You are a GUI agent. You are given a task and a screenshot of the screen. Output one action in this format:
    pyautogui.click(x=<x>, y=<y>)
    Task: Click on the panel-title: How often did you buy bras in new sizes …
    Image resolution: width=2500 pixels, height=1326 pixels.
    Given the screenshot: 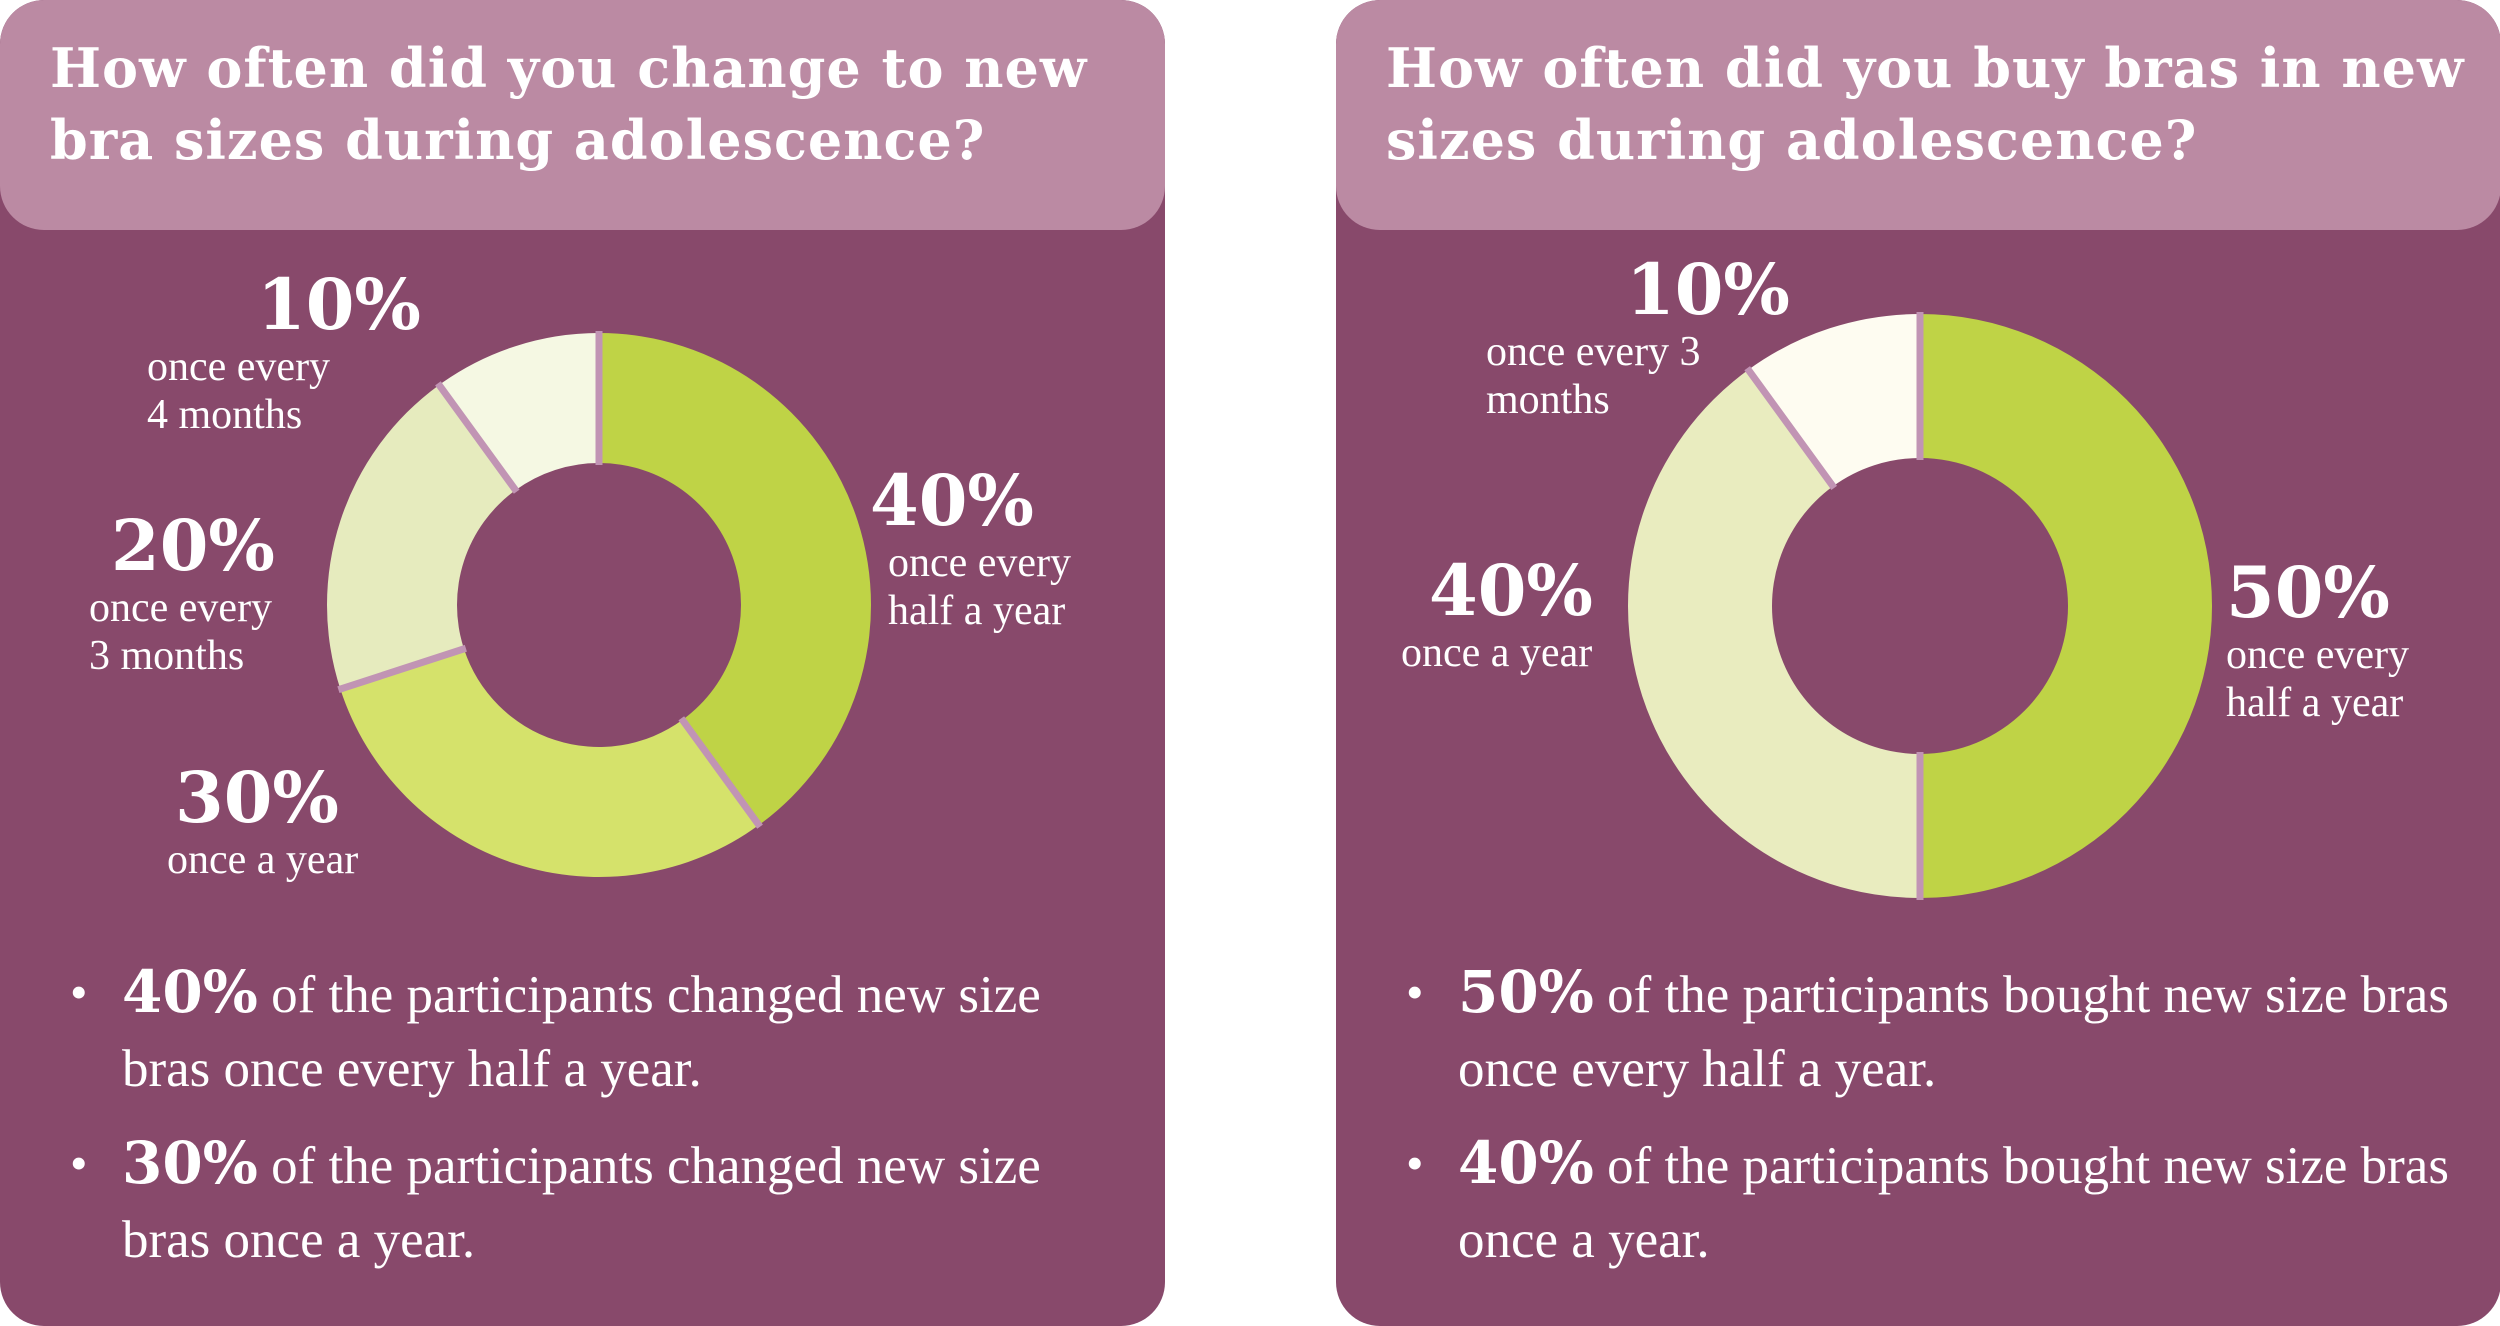 What is the action you would take?
    pyautogui.click(x=1925, y=104)
    